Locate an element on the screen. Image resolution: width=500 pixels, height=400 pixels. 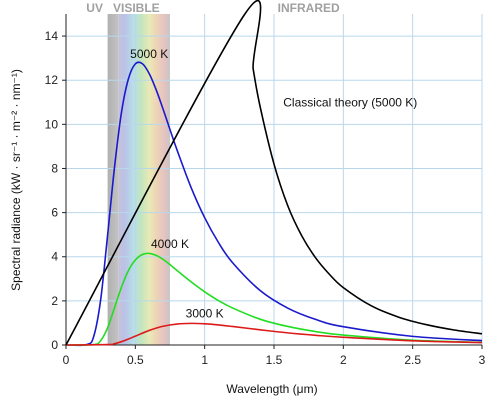
curve-label: 5000 K is located at coordinates (149, 54).